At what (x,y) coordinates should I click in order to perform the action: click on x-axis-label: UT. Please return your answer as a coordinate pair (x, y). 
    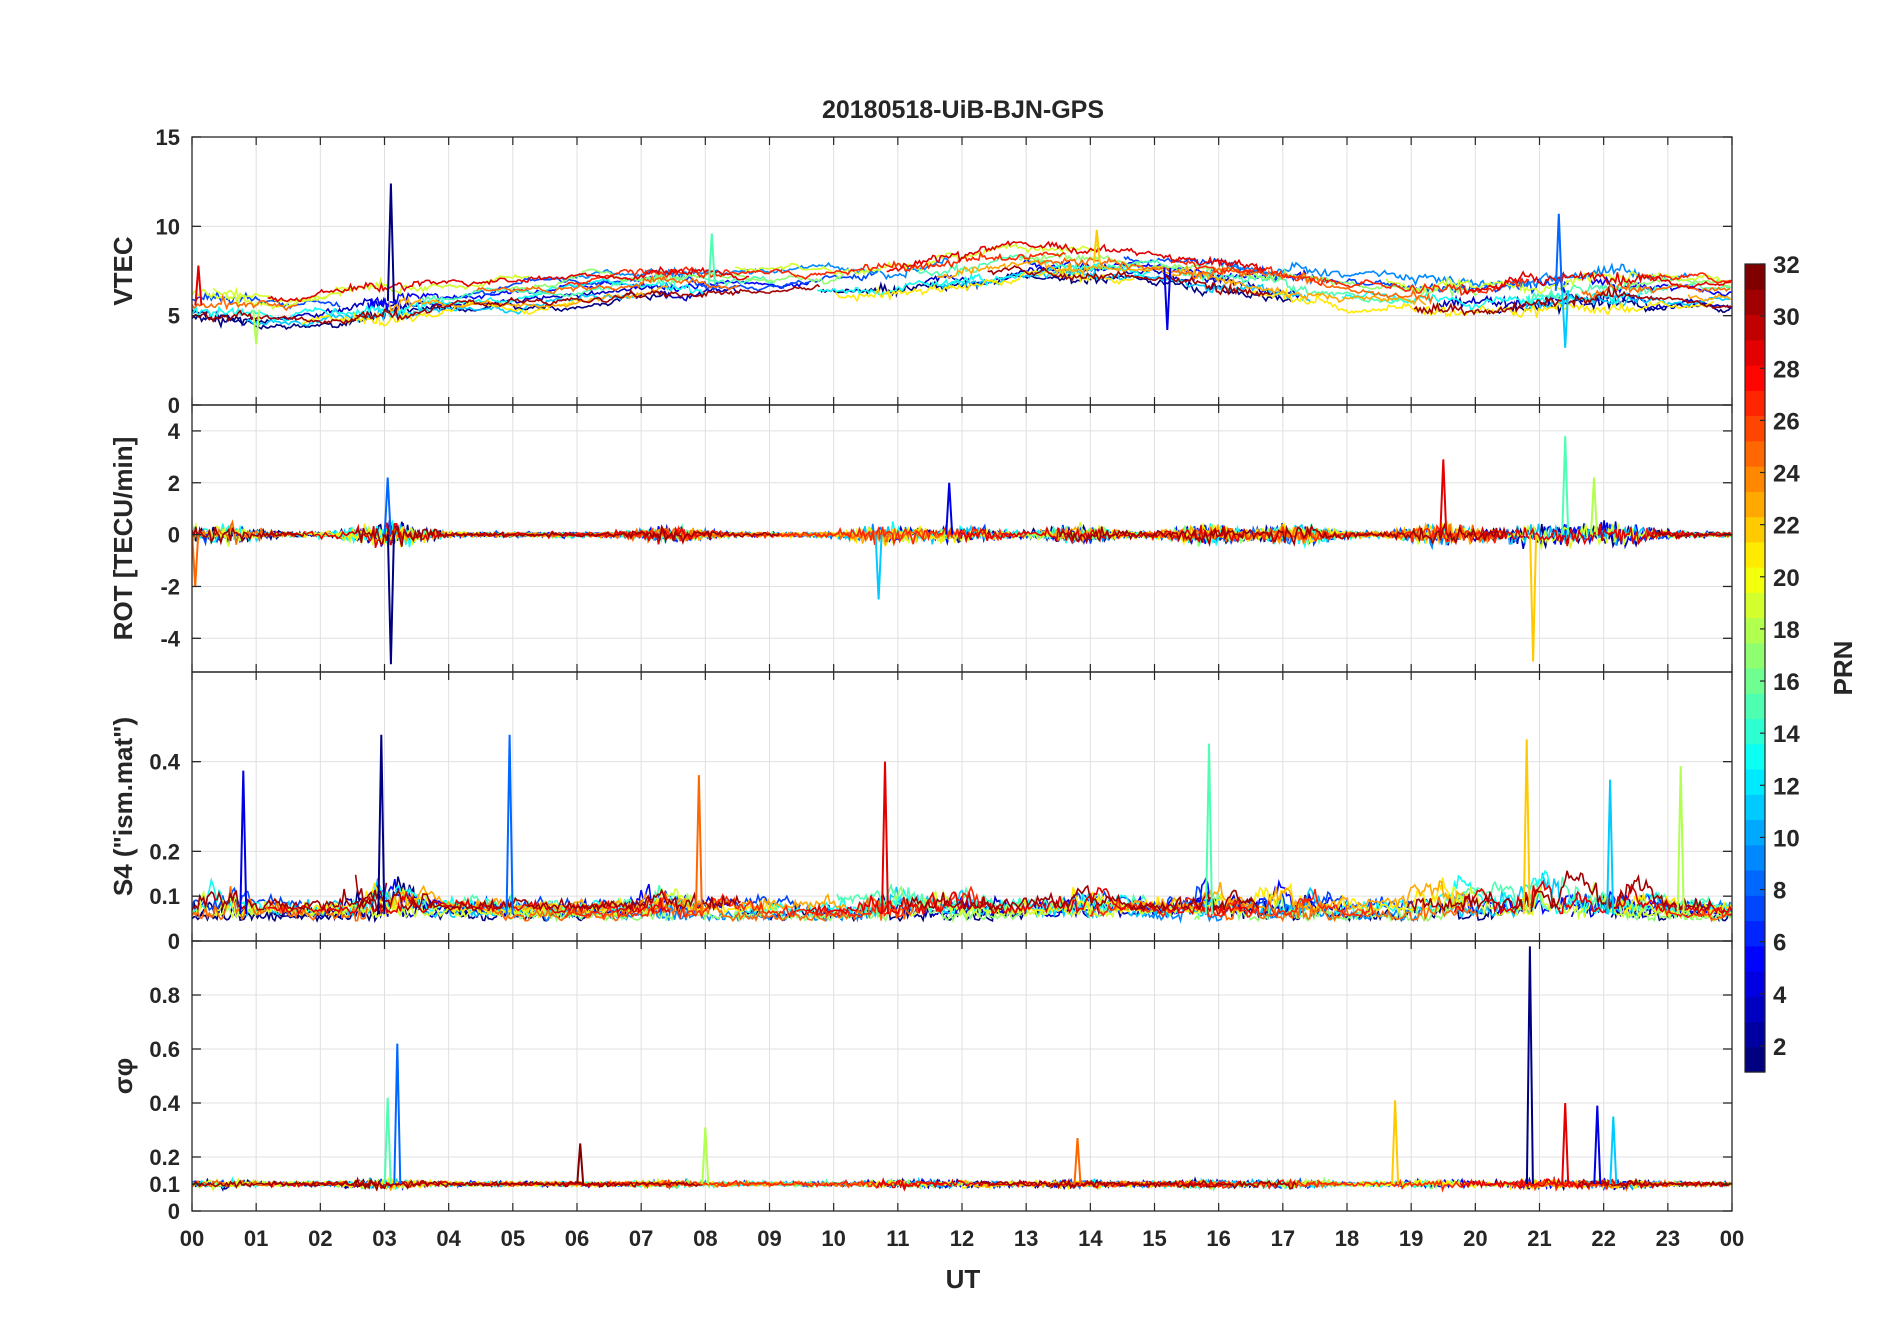
    Looking at the image, I should click on (963, 1279).